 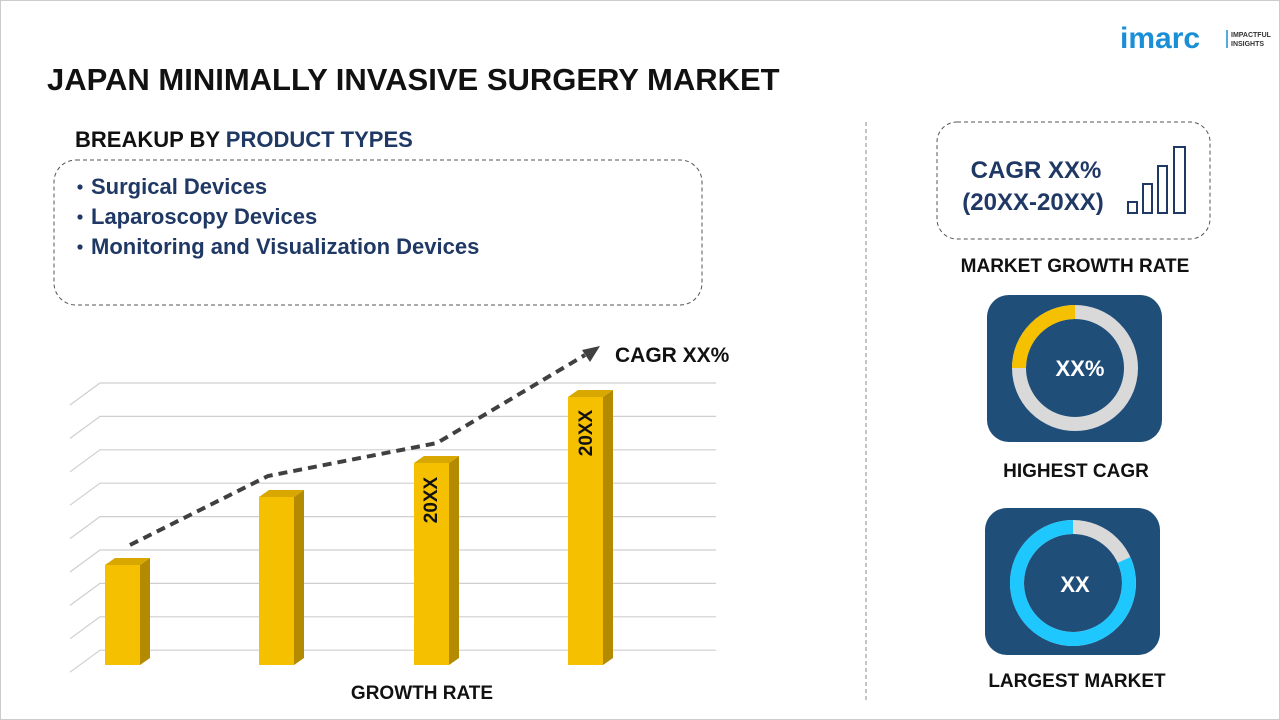 I want to click on breakup-heading: BREAKUP BY PRODUCT TYPES, so click(x=244, y=139).